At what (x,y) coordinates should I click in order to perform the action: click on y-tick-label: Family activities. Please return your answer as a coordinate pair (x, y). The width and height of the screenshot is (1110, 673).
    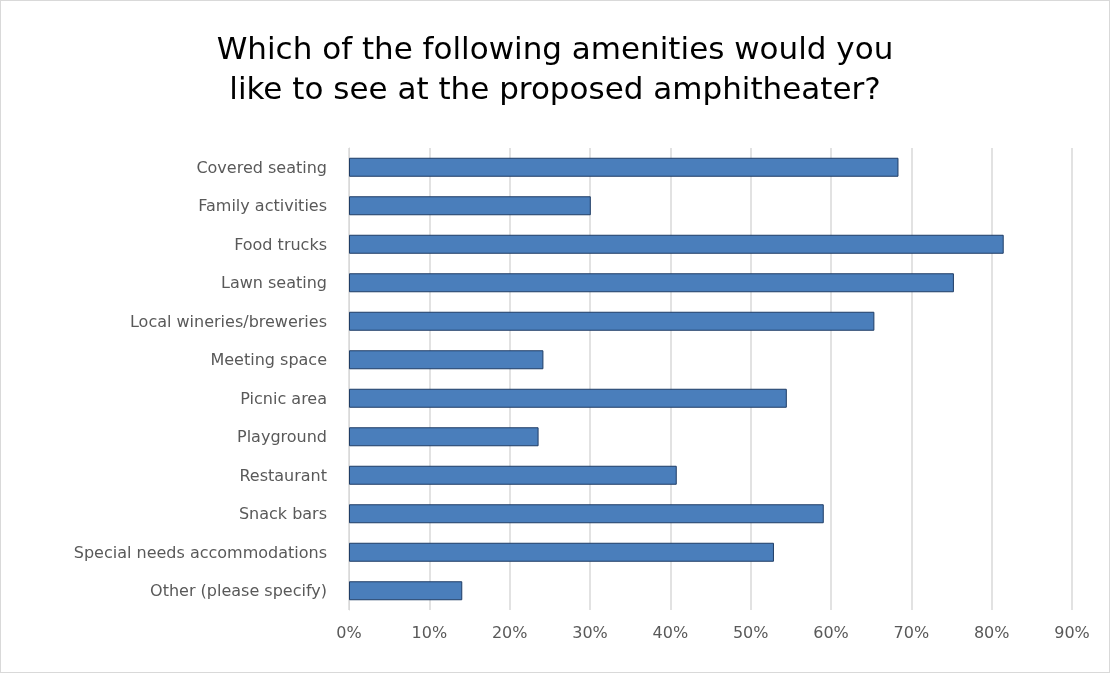
    Looking at the image, I should click on (262, 206).